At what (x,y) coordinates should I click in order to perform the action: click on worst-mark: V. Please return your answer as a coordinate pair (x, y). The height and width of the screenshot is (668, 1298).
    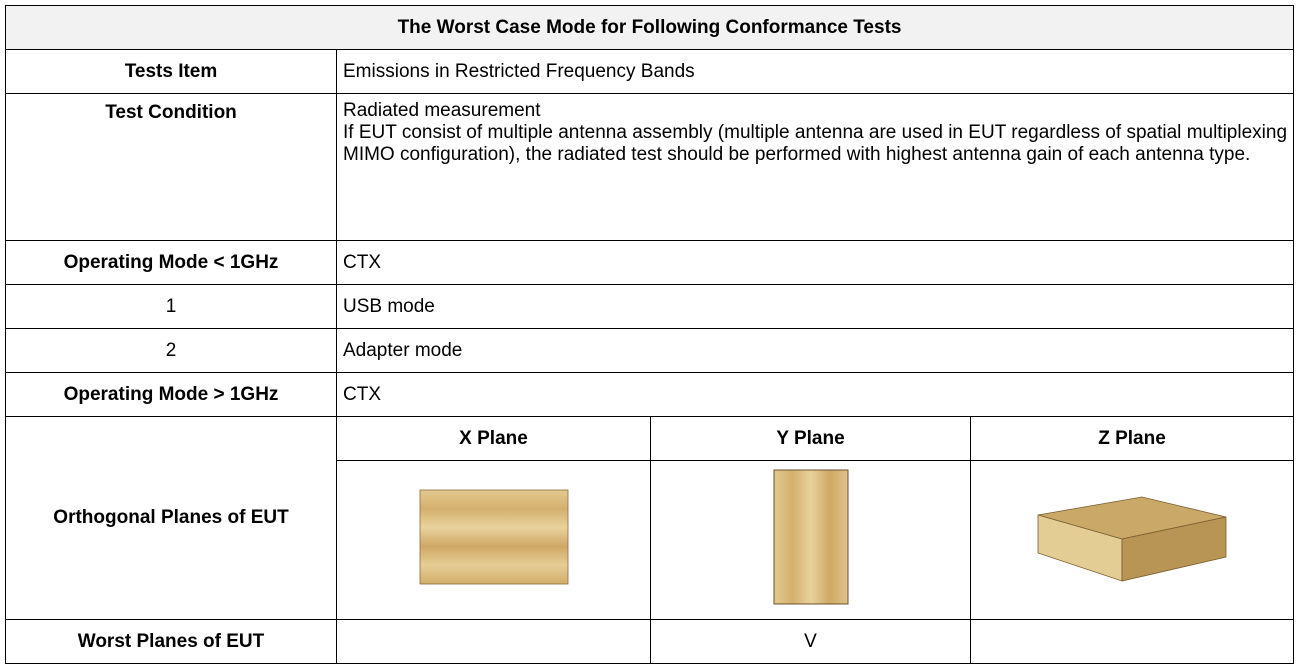
    Looking at the image, I should click on (810, 641).